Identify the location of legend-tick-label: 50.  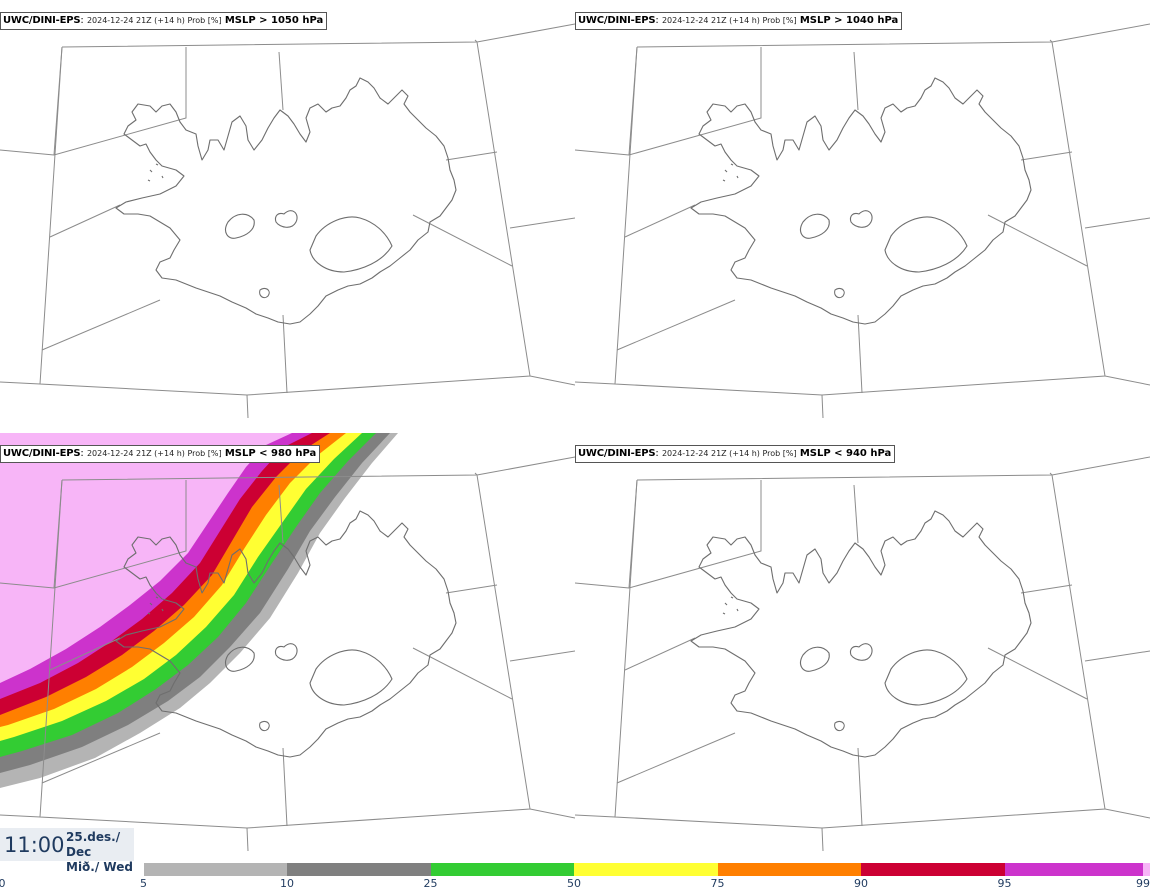
(574, 883).